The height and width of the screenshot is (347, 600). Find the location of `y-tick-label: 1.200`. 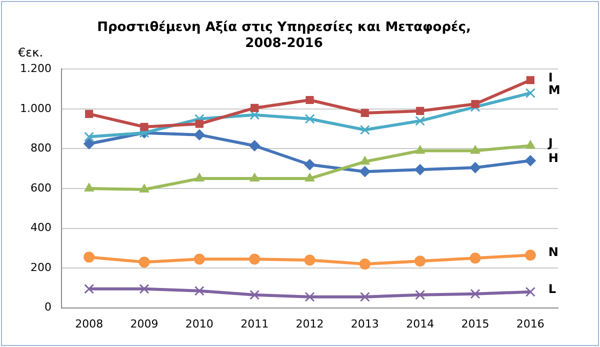

y-tick-label: 1.200 is located at coordinates (36, 69).